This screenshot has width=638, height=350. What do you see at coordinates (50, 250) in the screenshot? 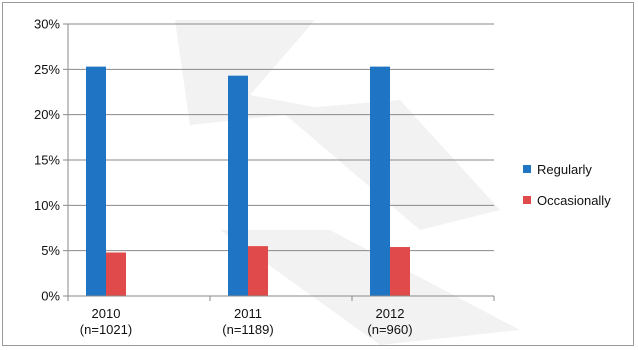
I see `y-tick-label: 5%` at bounding box center [50, 250].